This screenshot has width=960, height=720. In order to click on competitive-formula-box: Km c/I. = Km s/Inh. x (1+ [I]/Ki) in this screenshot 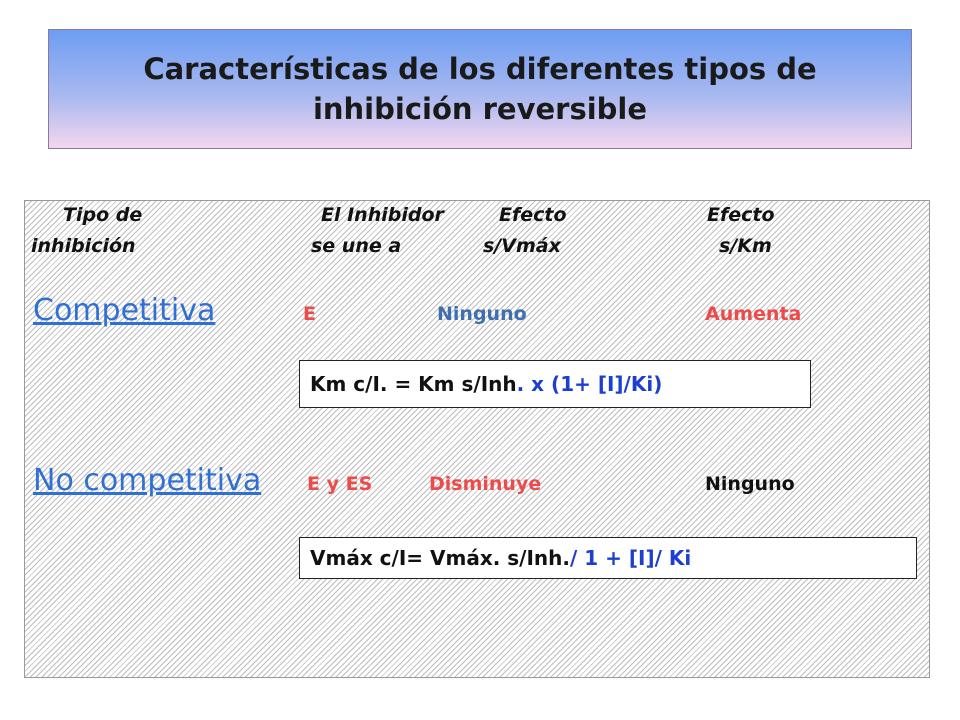, I will do `click(555, 384)`.